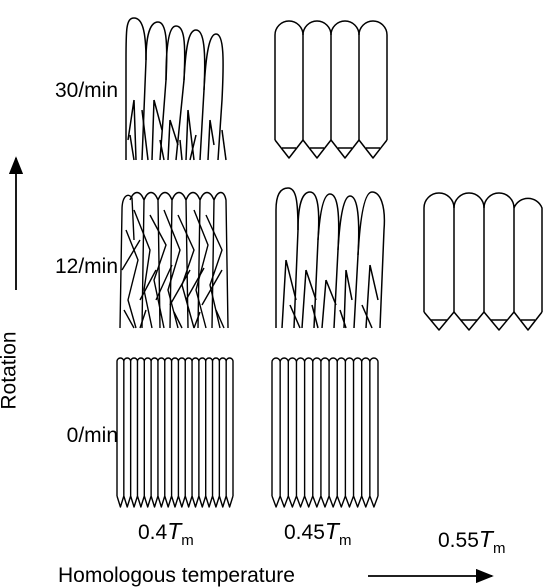  Describe the element at coordinates (331, 89) in the screenshot. I see `cell-30min-0-45tm` at that location.